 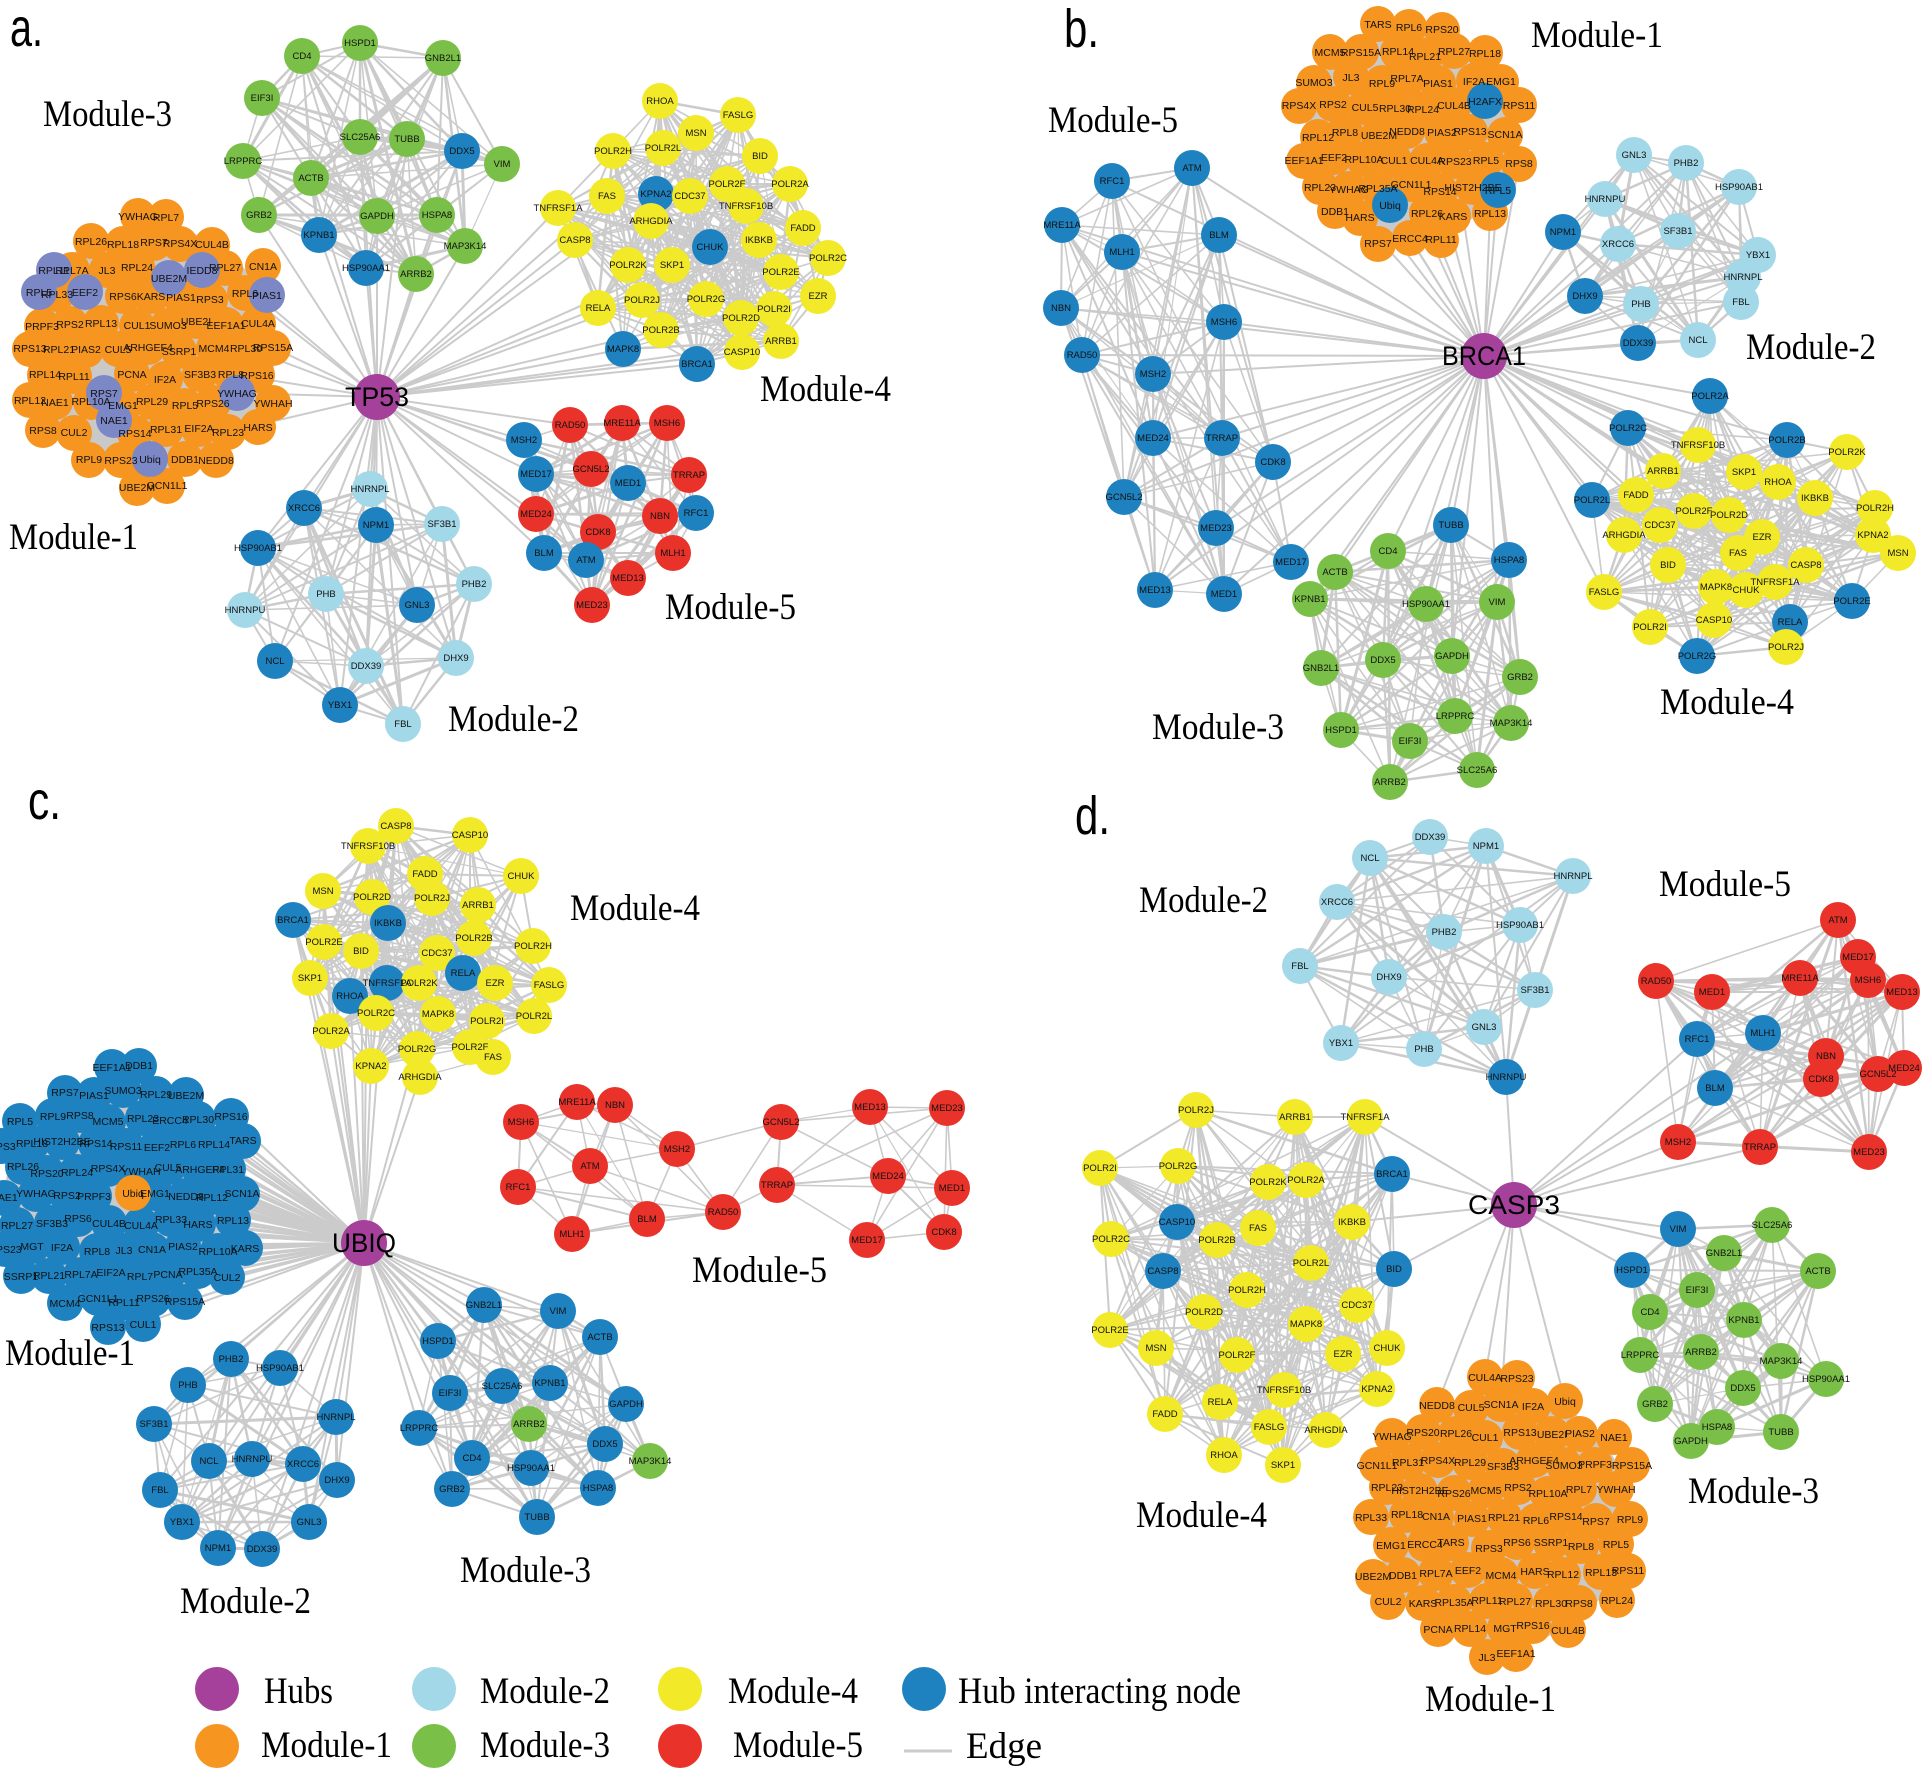 What do you see at coordinates (196, 322) in the screenshot?
I see `svg-text: UBE2I` at bounding box center [196, 322].